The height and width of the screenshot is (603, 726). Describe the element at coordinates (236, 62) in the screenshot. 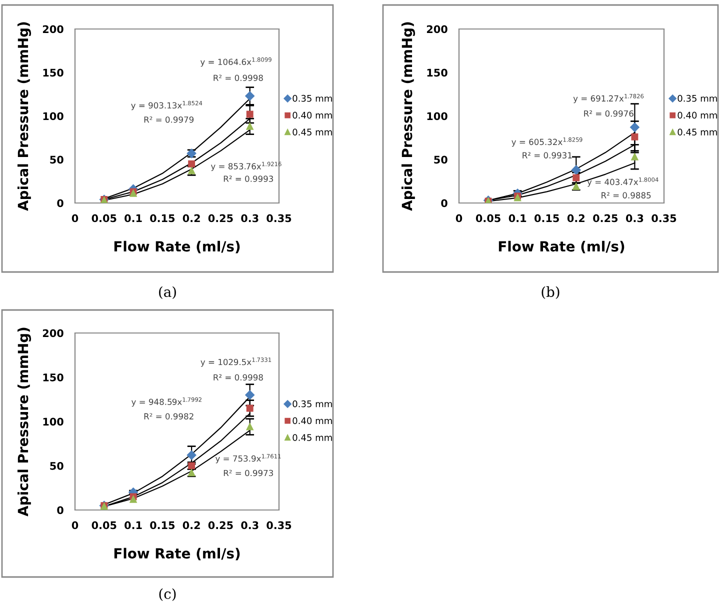

I see `annotation: y = 1064.6x$^{1.8099}$` at that location.